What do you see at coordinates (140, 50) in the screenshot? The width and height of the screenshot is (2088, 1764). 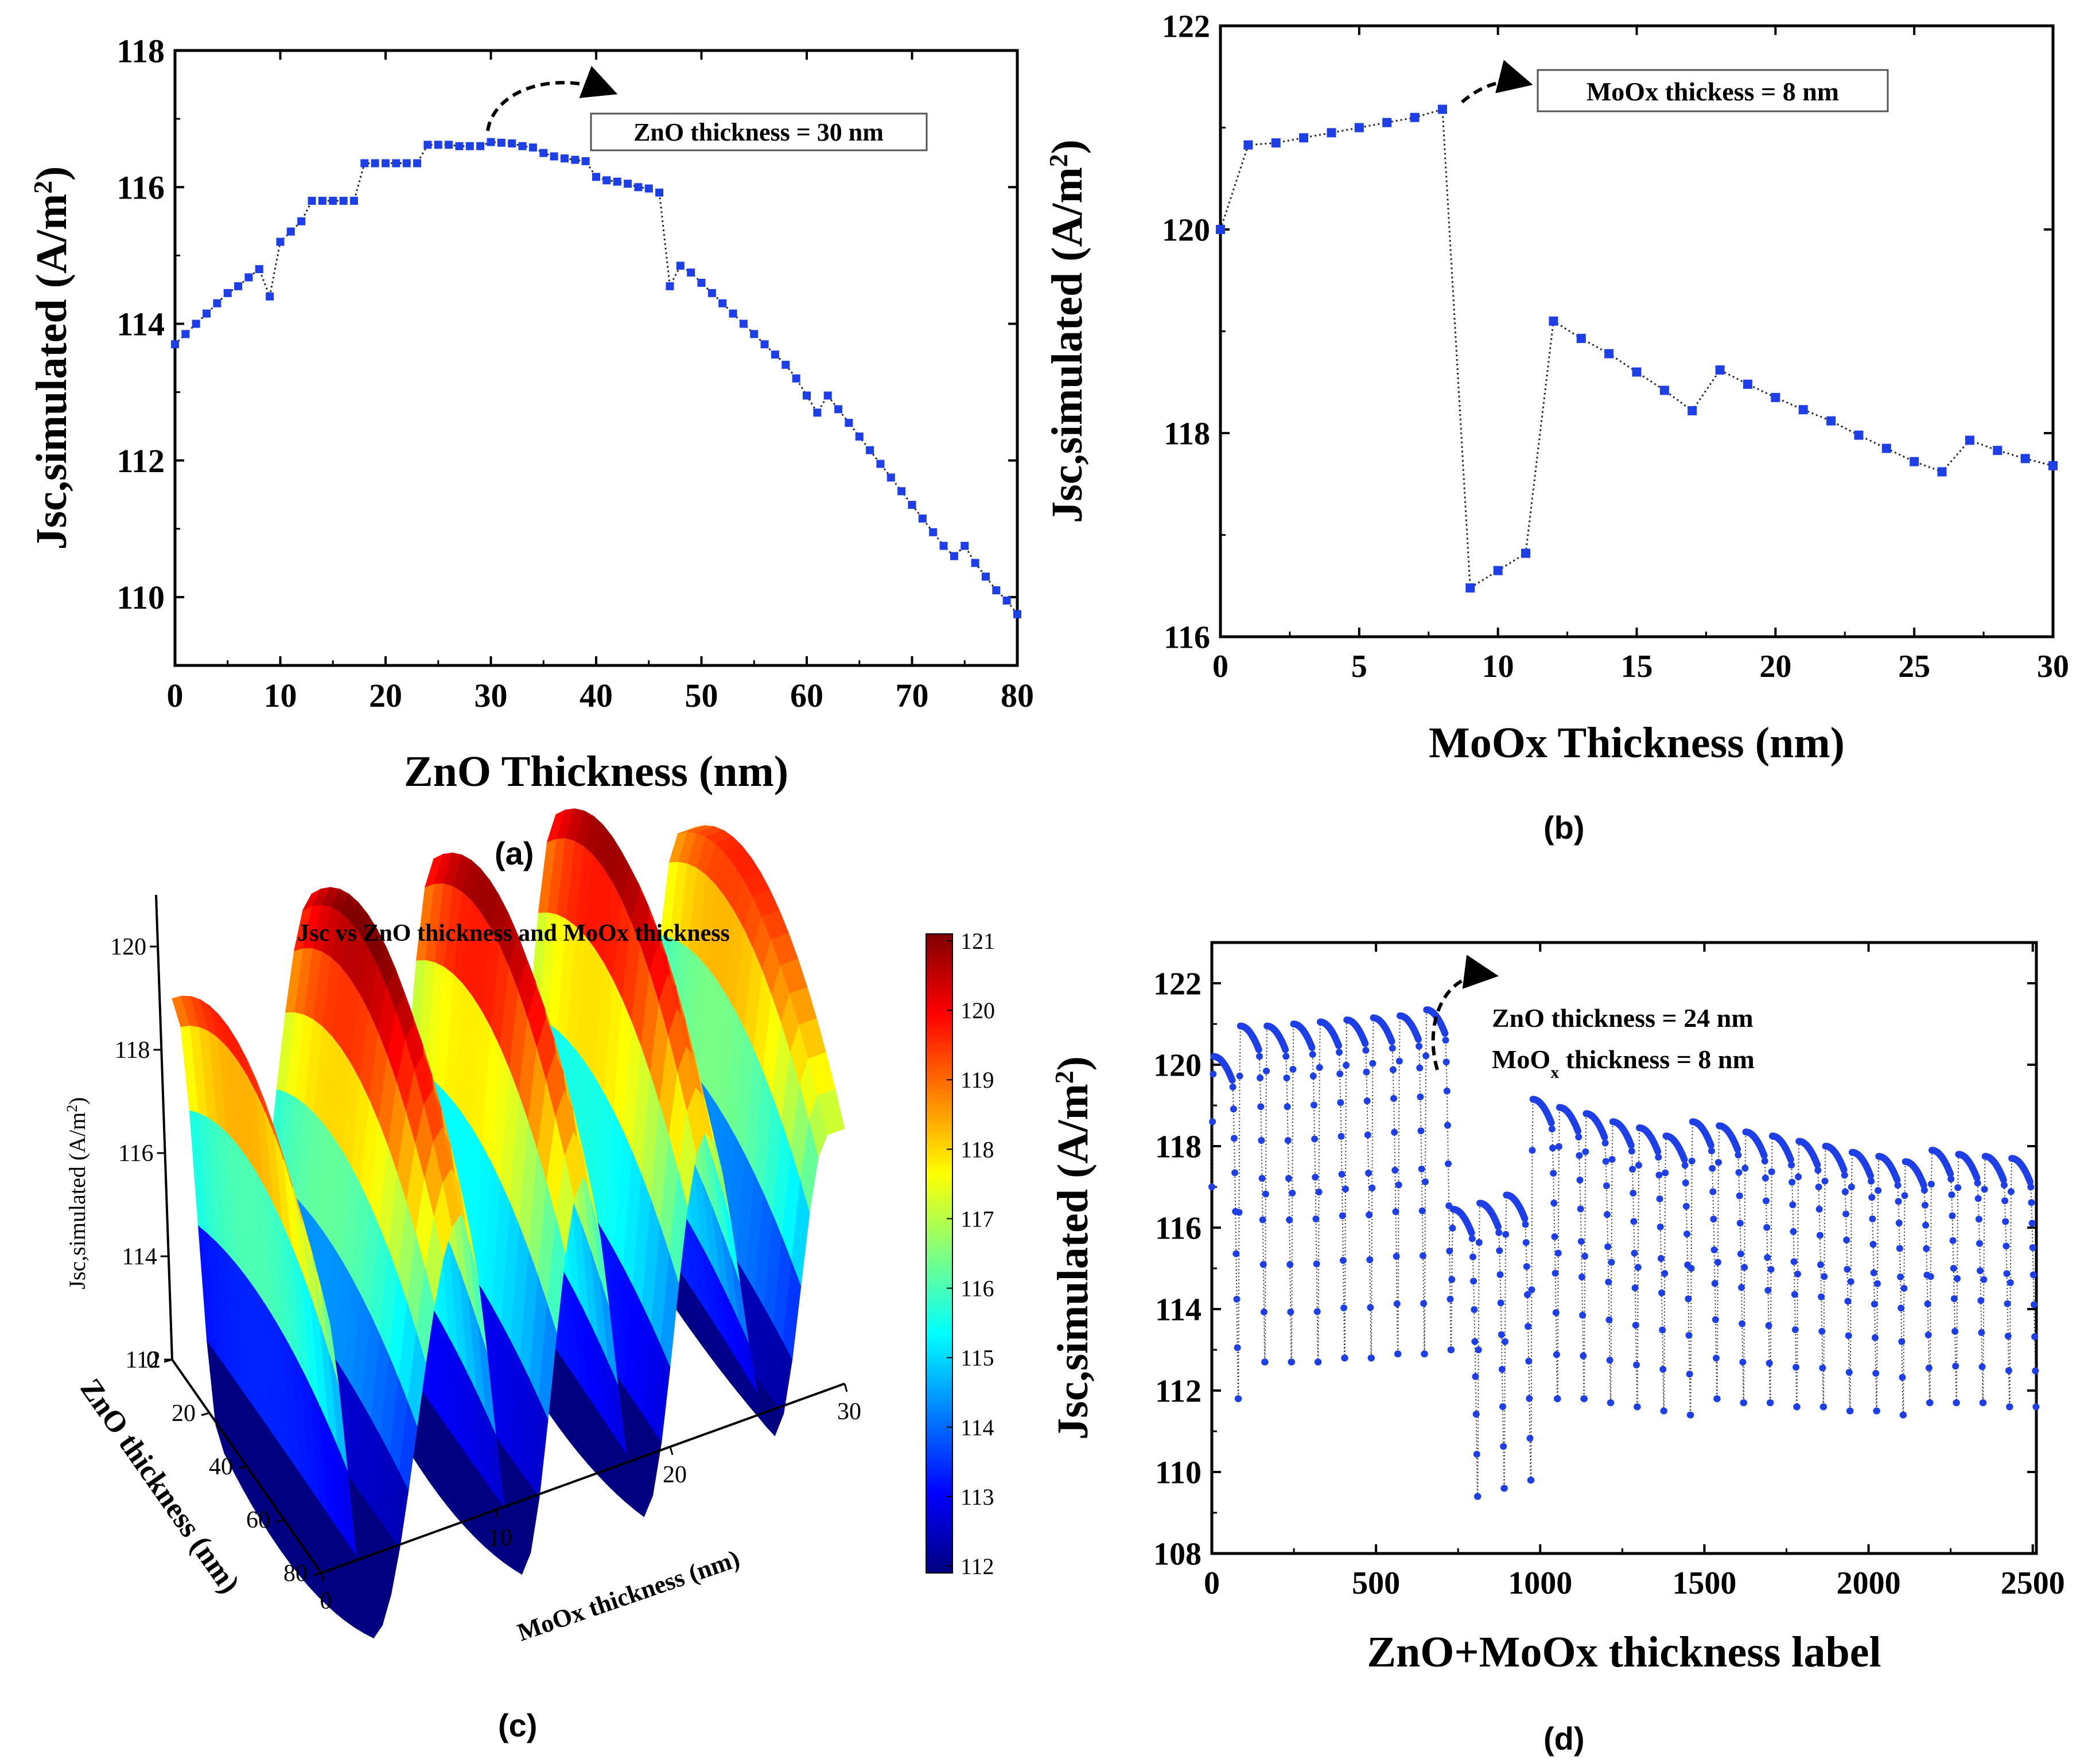 I see `y-tick-label: 118` at bounding box center [140, 50].